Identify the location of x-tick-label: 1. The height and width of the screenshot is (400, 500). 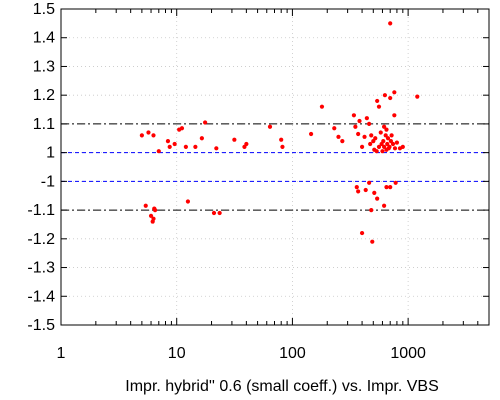
(61, 353).